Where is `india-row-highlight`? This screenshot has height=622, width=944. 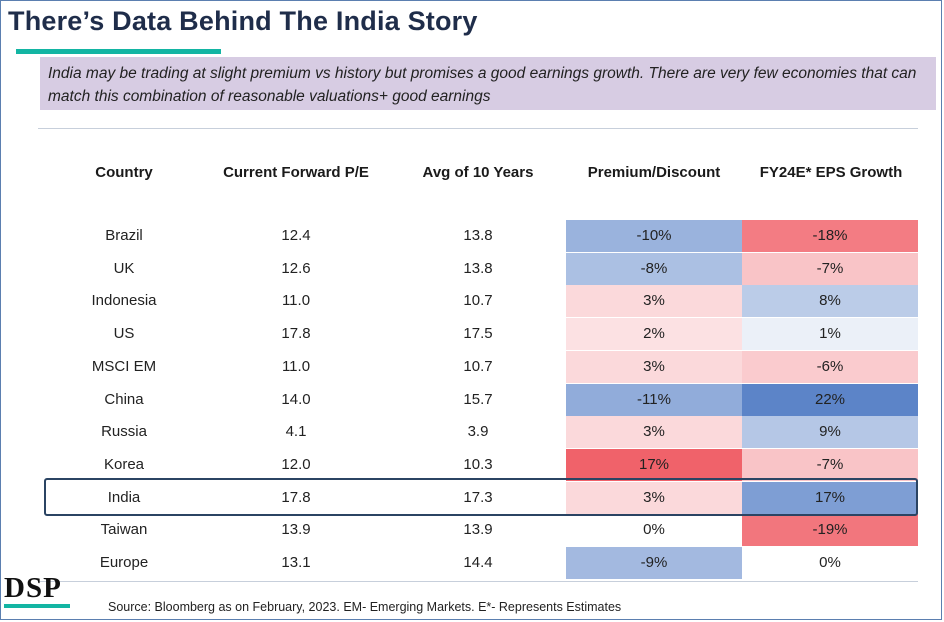 india-row-highlight is located at coordinates (481, 497).